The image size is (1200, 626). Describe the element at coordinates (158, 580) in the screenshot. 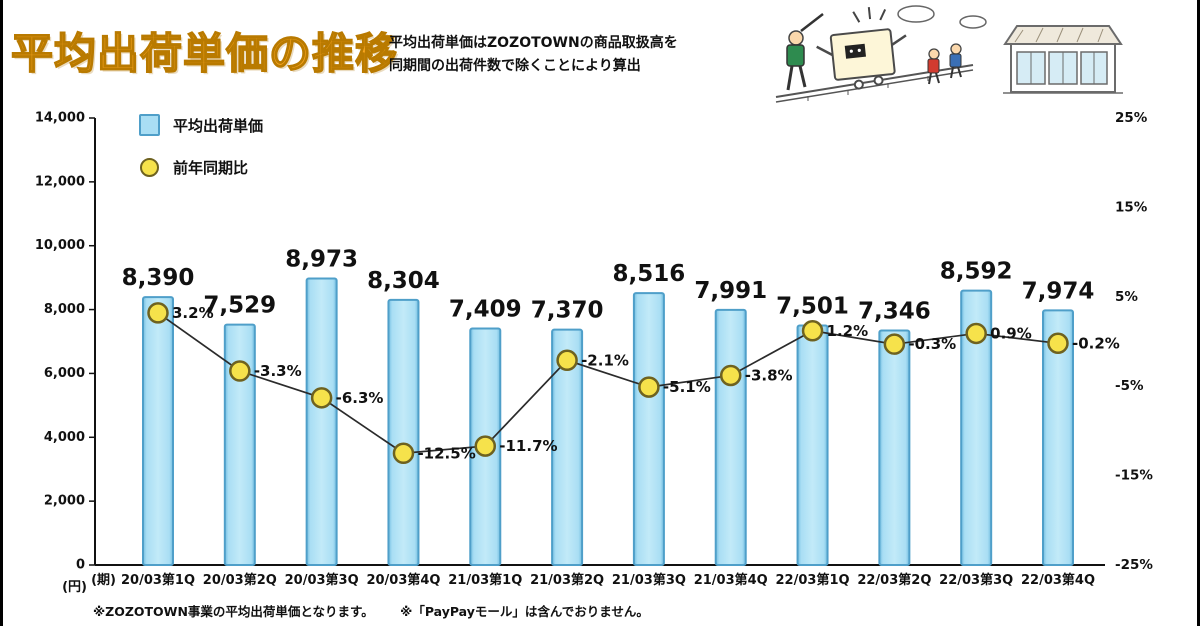

I see `category-label: 20/03第1Q` at that location.